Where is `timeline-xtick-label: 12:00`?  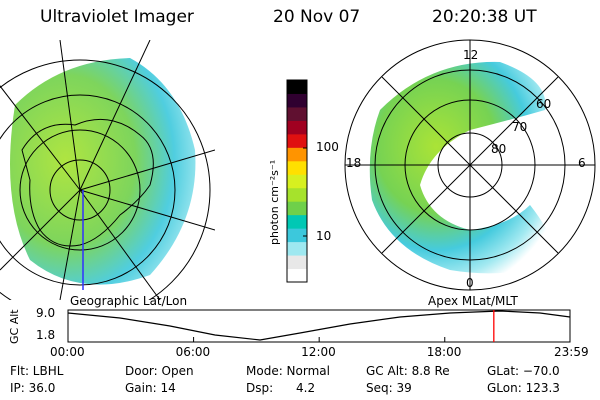 timeline-xtick-label: 12:00 is located at coordinates (318, 352).